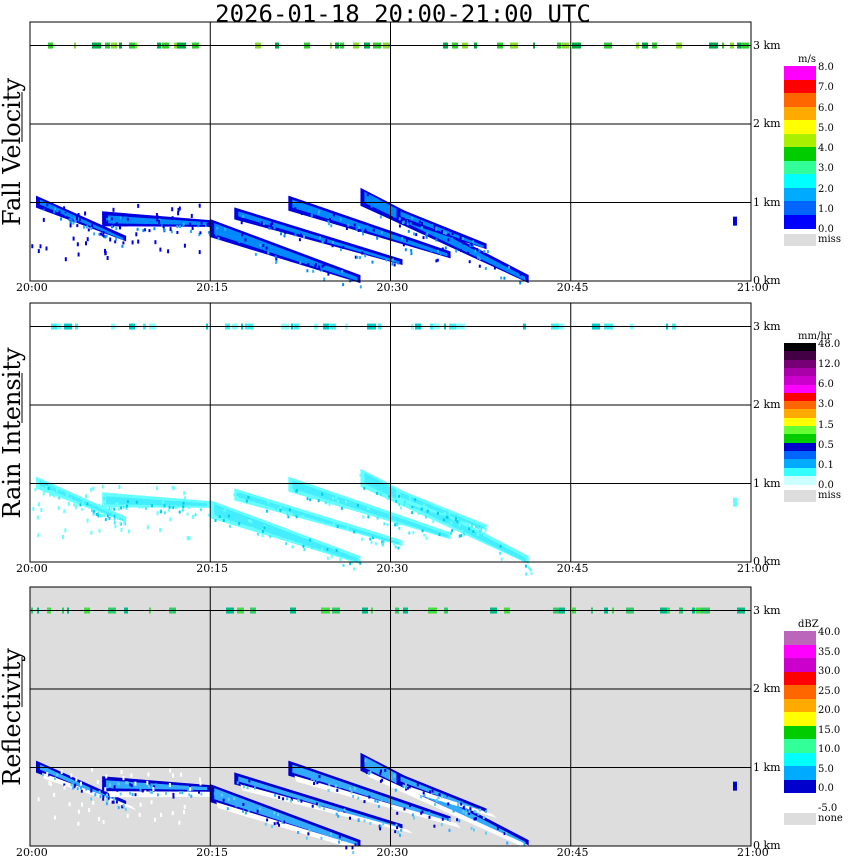 This screenshot has width=850, height=868. I want to click on legend-unit: m/s, so click(807, 59).